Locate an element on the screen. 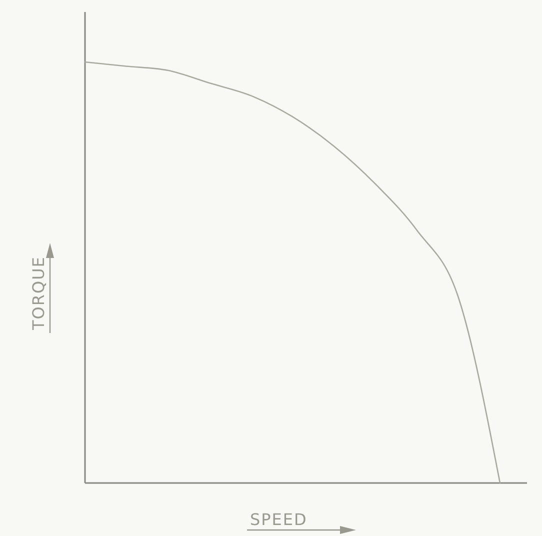 This screenshot has width=542, height=536. x-axis-title: SPEED is located at coordinates (279, 519).